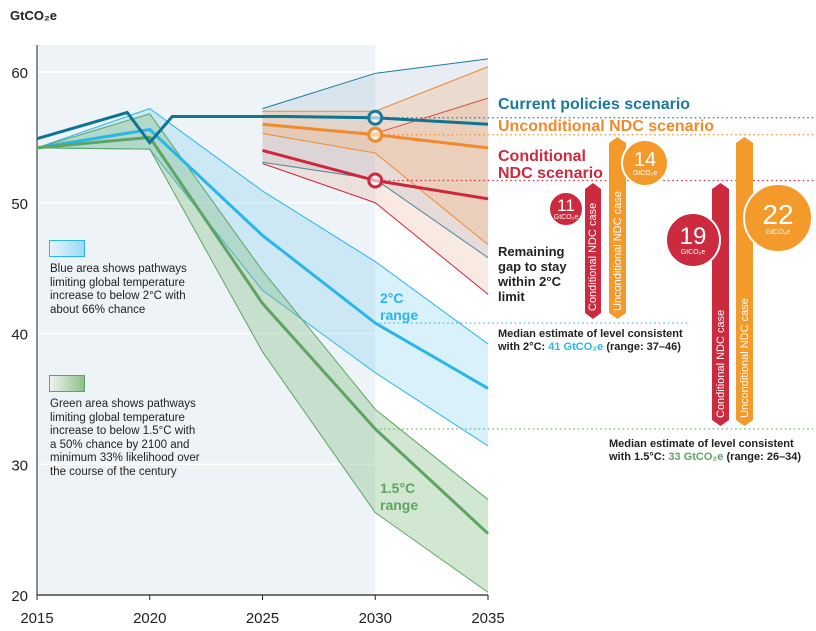  I want to click on y-tick-label: 30, so click(19, 465).